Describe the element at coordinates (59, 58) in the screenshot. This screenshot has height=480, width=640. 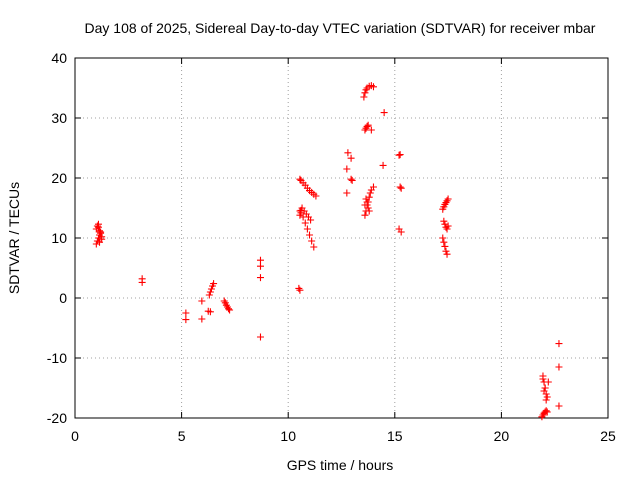
I see `y-tick-label: 40` at that location.